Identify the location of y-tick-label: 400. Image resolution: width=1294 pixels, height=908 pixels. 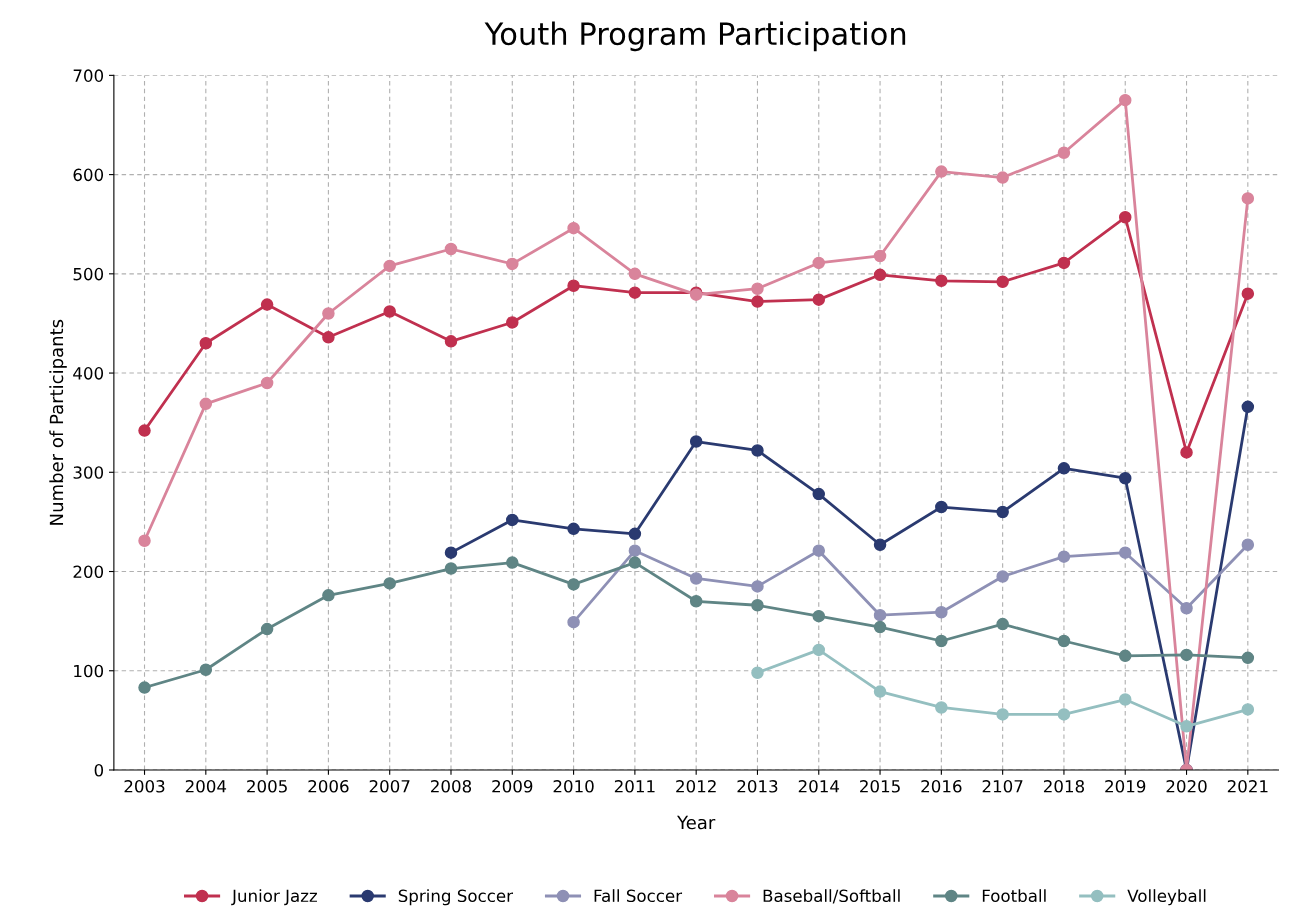
(88, 373).